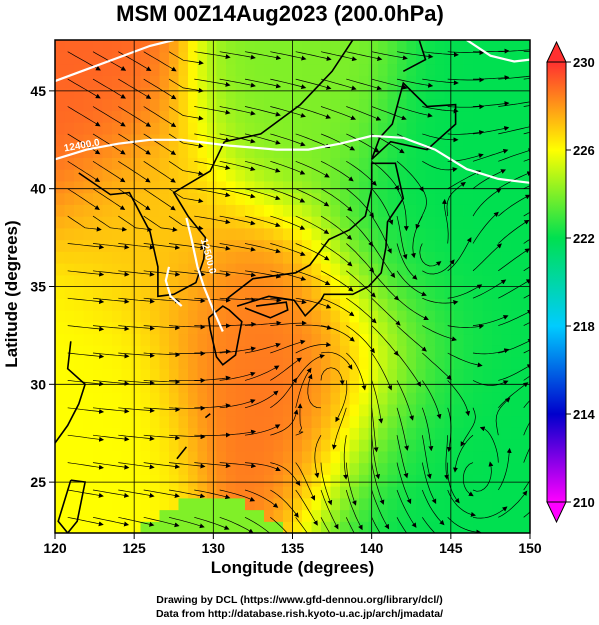 The width and height of the screenshot is (599, 625). I want to click on colorbar-tick-label: 222, so click(584, 238).